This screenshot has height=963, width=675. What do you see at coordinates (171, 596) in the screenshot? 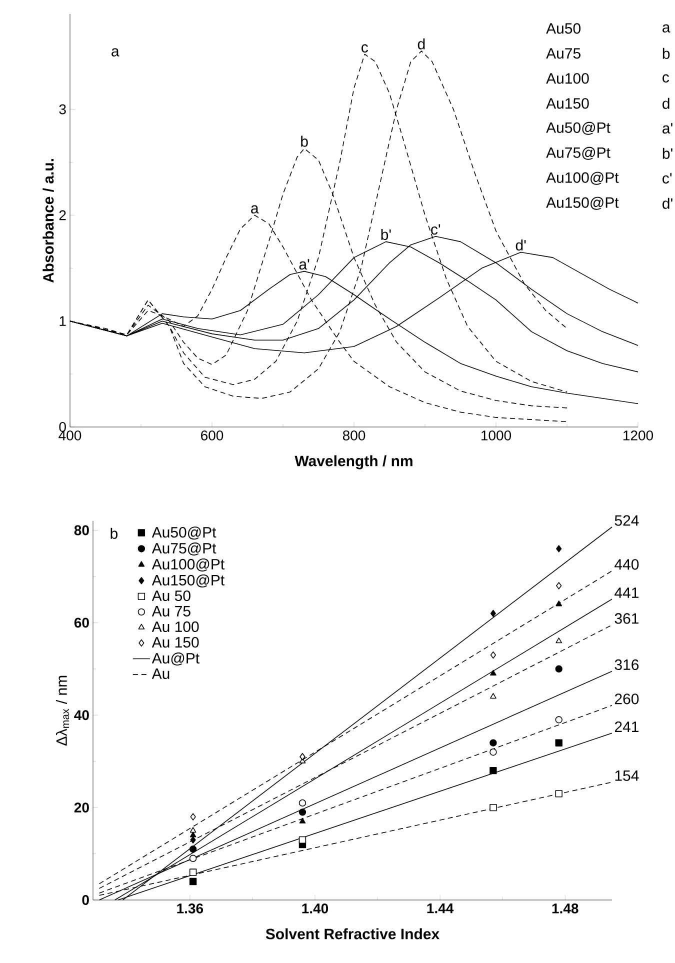
I see `legend-label: Au 50` at bounding box center [171, 596].